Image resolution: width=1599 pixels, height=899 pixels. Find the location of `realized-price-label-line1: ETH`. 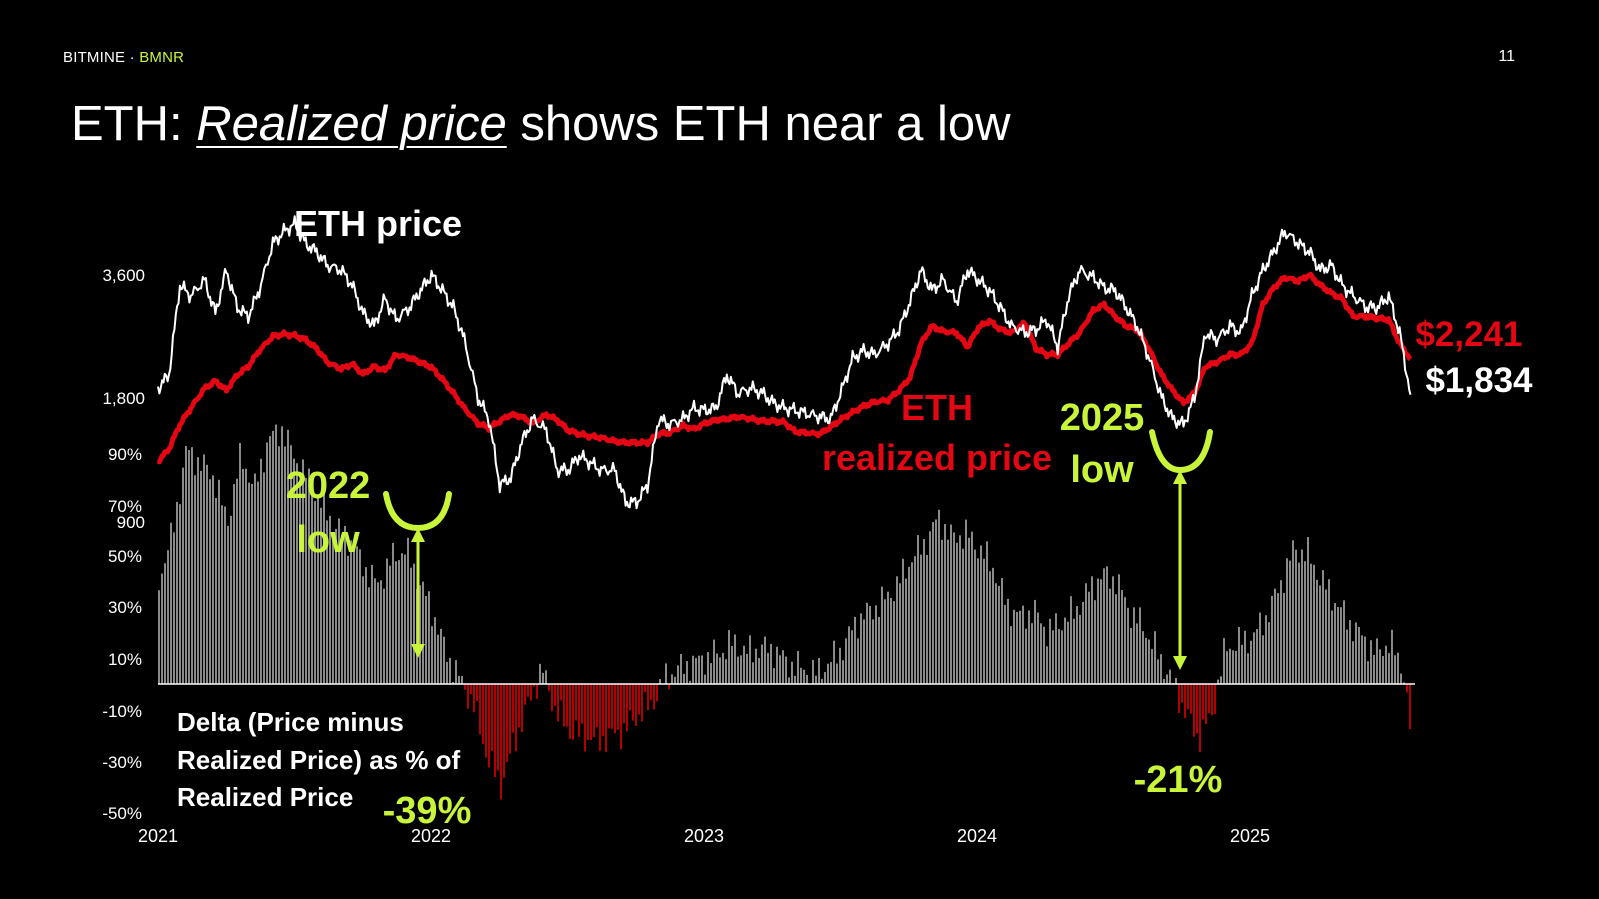

realized-price-label-line1: ETH is located at coordinates (937, 407).